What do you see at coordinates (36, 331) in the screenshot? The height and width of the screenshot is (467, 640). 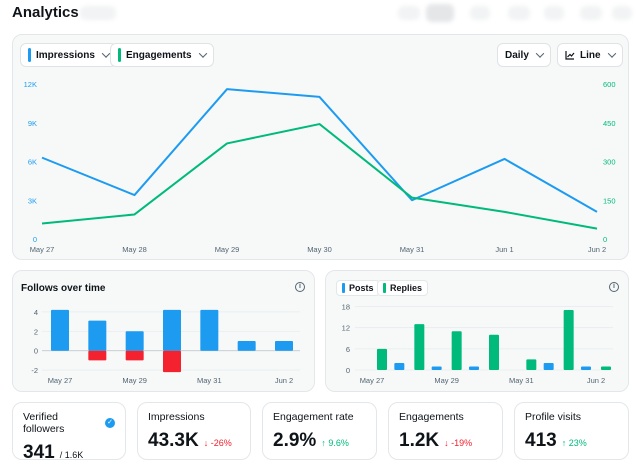 I see `y-axis-tick-label: 2` at bounding box center [36, 331].